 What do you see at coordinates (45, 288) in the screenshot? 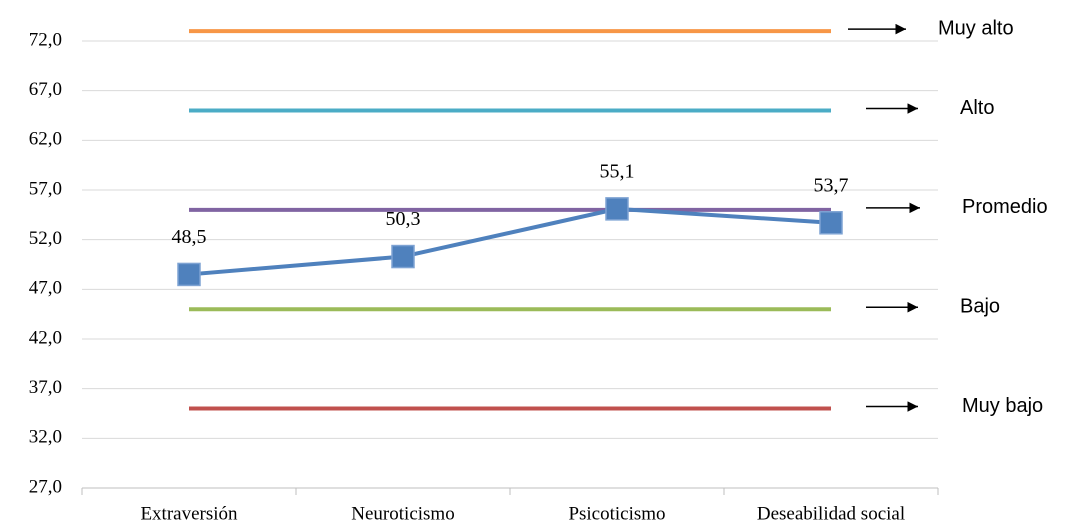
I see `y-tick-label: 47,0` at bounding box center [45, 288].